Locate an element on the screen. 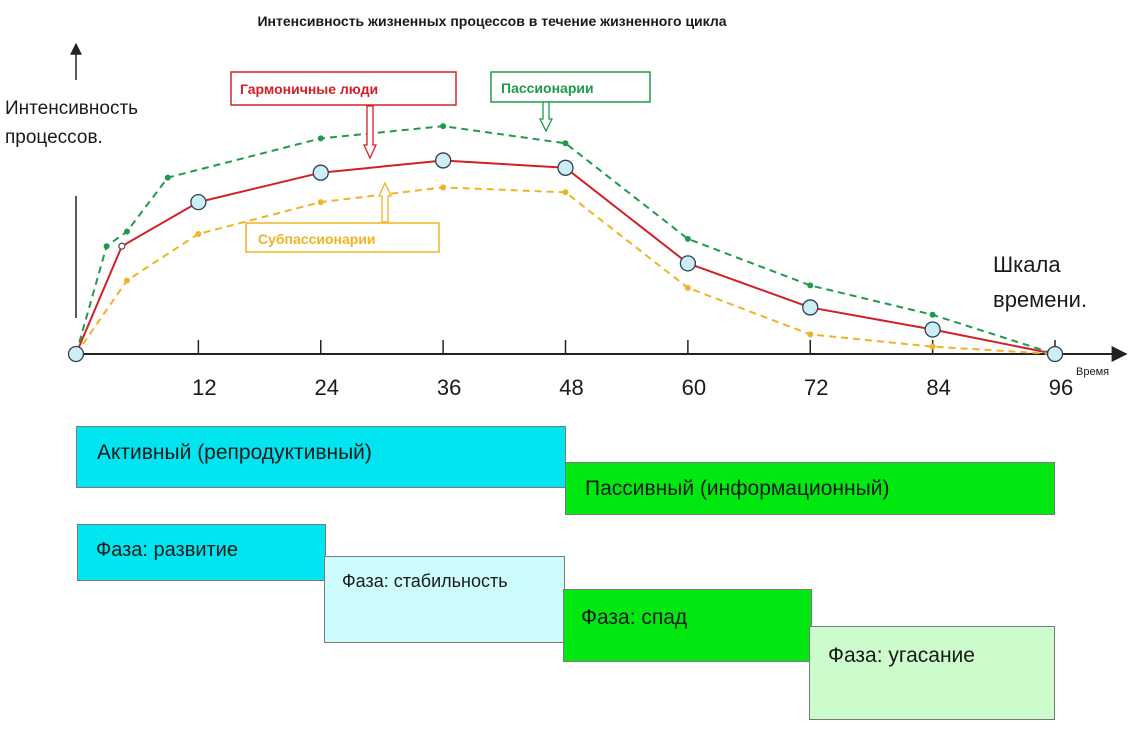 Image resolution: width=1129 pixels, height=734 pixels. phase-fading: Фаза: угасание is located at coordinates (932, 673).